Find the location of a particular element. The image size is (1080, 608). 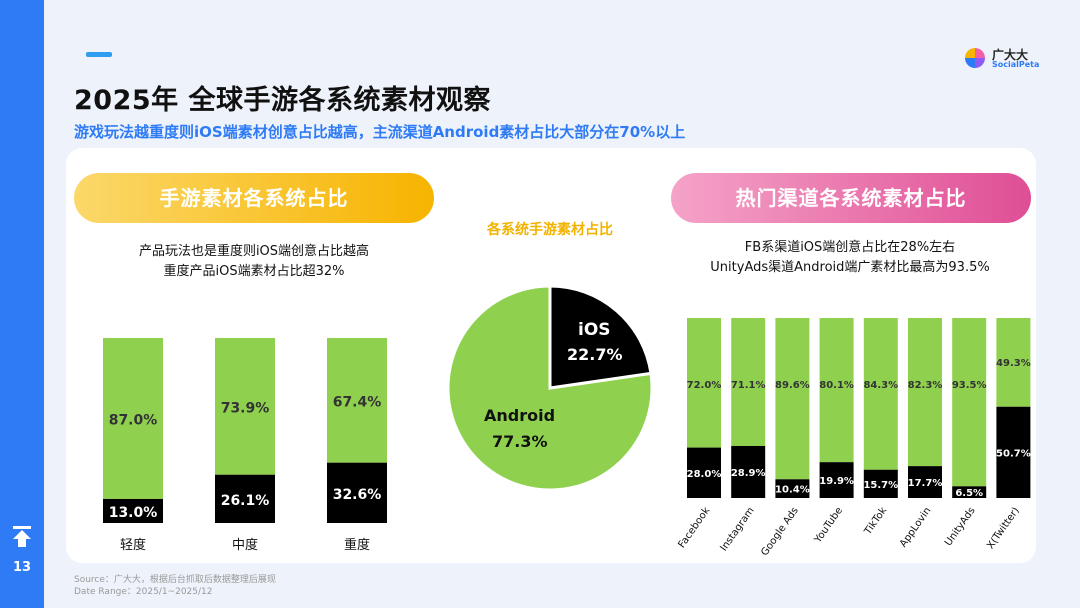

channel-bar-ios-label-0: 28.0% is located at coordinates (704, 474).